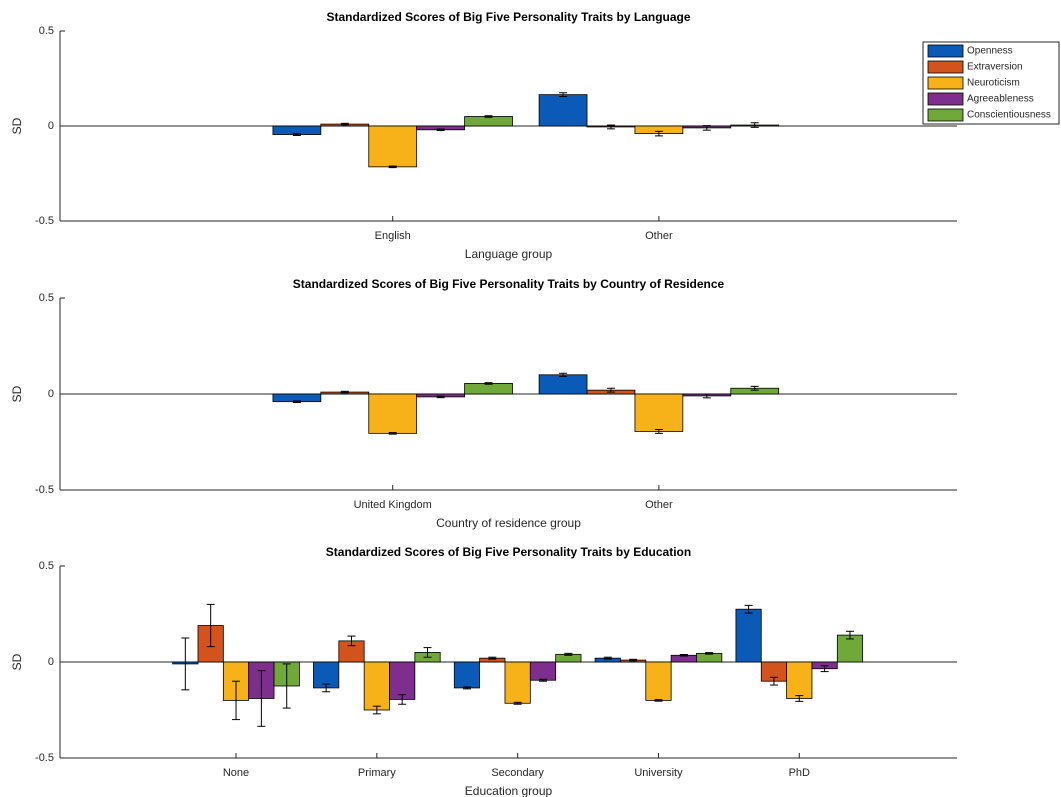 This screenshot has height=797, width=1061. Describe the element at coordinates (509, 790) in the screenshot. I see `x-axis-label: Education group` at that location.